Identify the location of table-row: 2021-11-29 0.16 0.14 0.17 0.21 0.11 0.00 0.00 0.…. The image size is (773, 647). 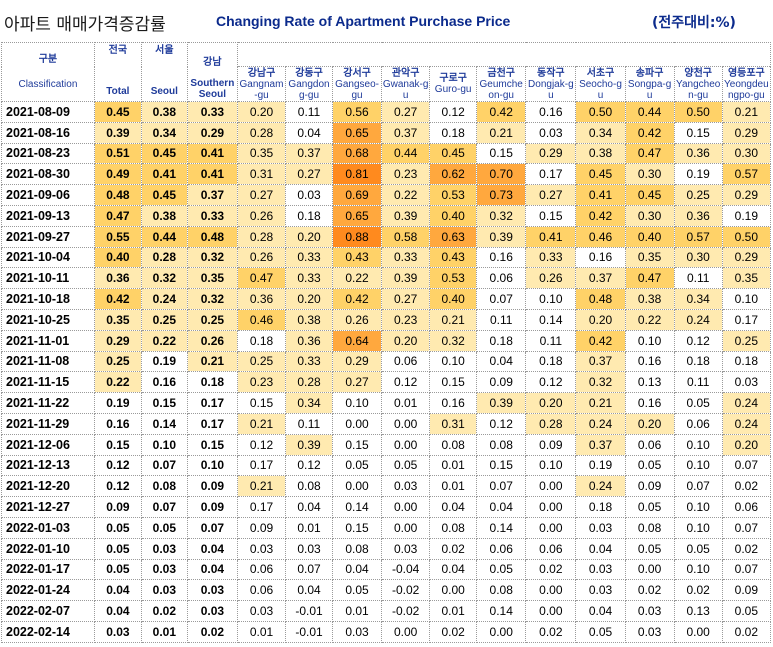
(386, 423).